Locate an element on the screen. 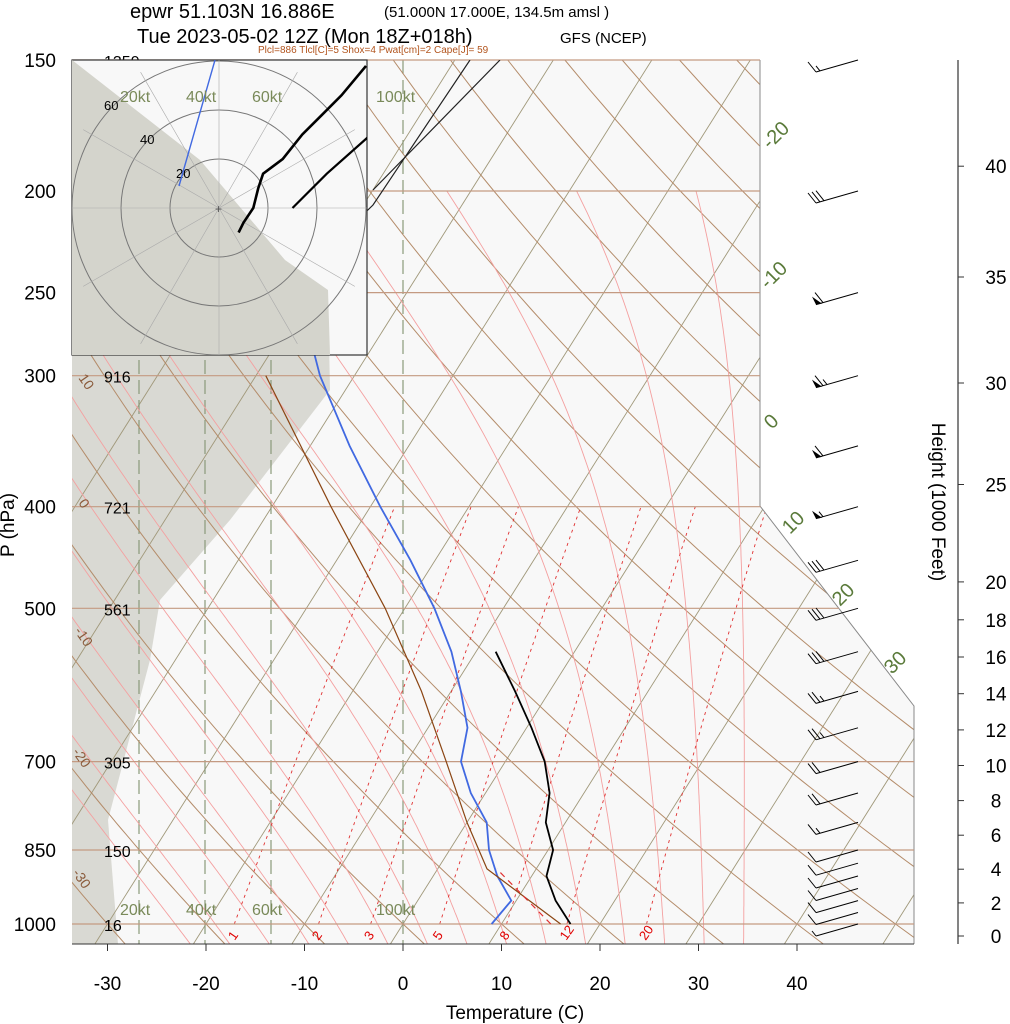 This screenshot has width=1010, height=1024. bottom-speed-label: 60kt is located at coordinates (267, 910).